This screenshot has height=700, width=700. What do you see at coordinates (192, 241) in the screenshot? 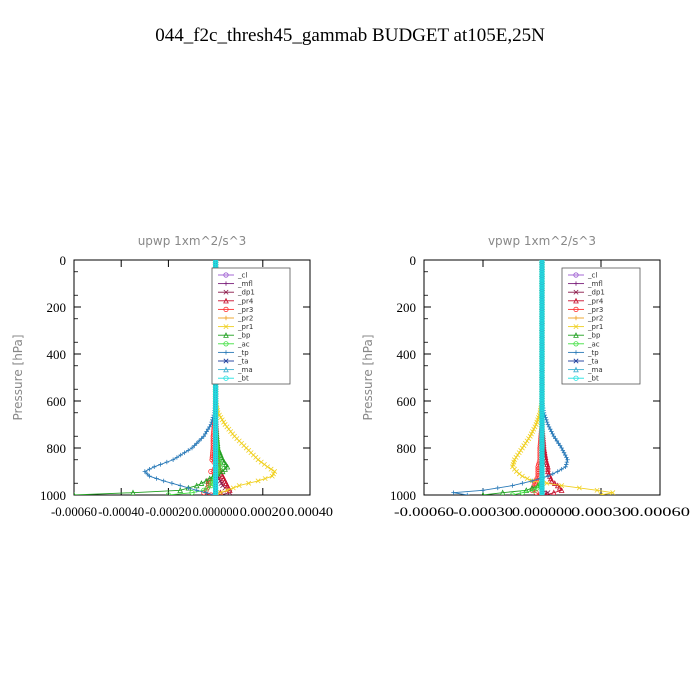
I see `panel-title: upwp 1xm^2/s^3` at bounding box center [192, 241].